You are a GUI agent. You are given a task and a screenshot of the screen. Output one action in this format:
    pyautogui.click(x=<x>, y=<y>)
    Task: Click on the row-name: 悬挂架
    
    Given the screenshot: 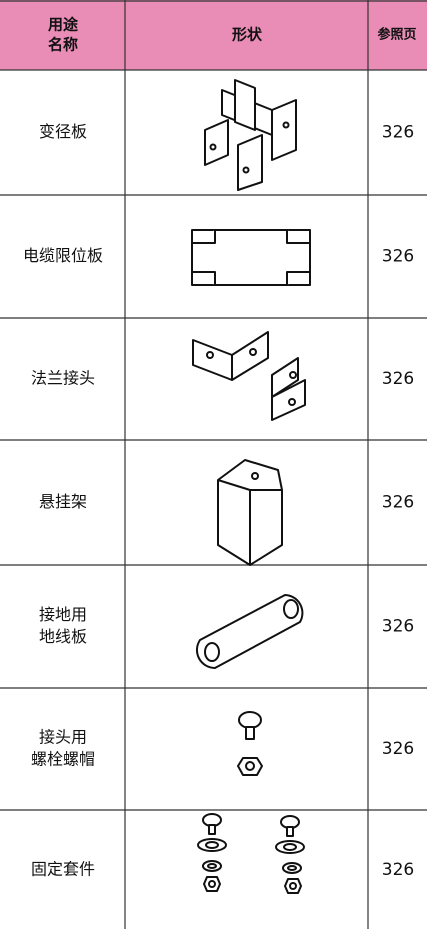 What is the action you would take?
    pyautogui.click(x=63, y=501)
    